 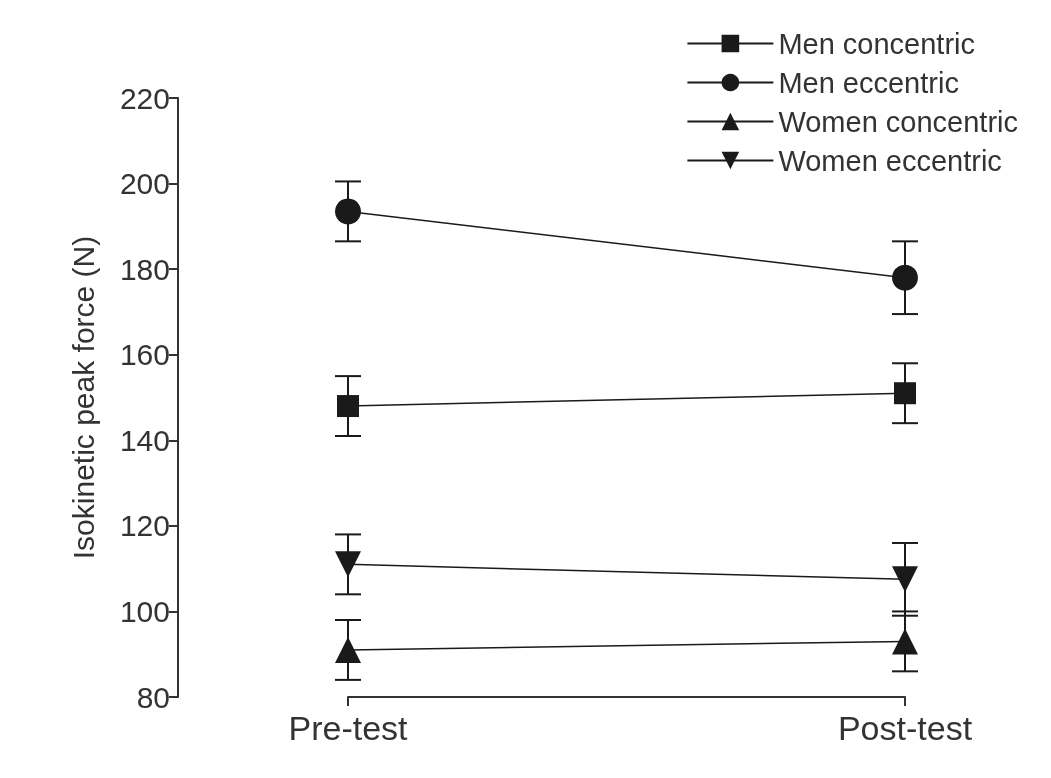 What do you see at coordinates (890, 160) in the screenshot?
I see `legend-label: Women eccentric` at bounding box center [890, 160].